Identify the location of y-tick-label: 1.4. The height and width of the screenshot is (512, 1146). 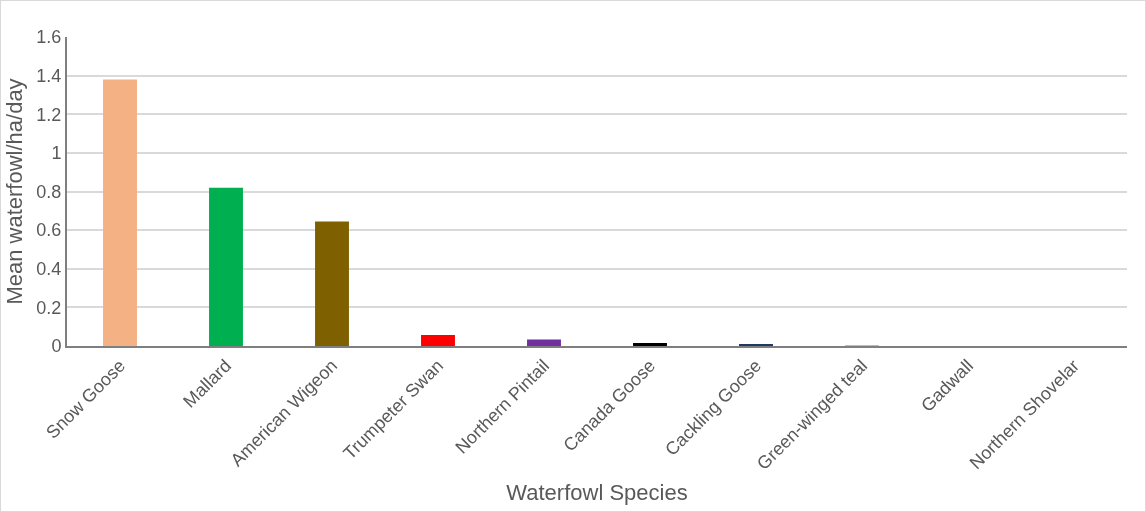
(49, 75).